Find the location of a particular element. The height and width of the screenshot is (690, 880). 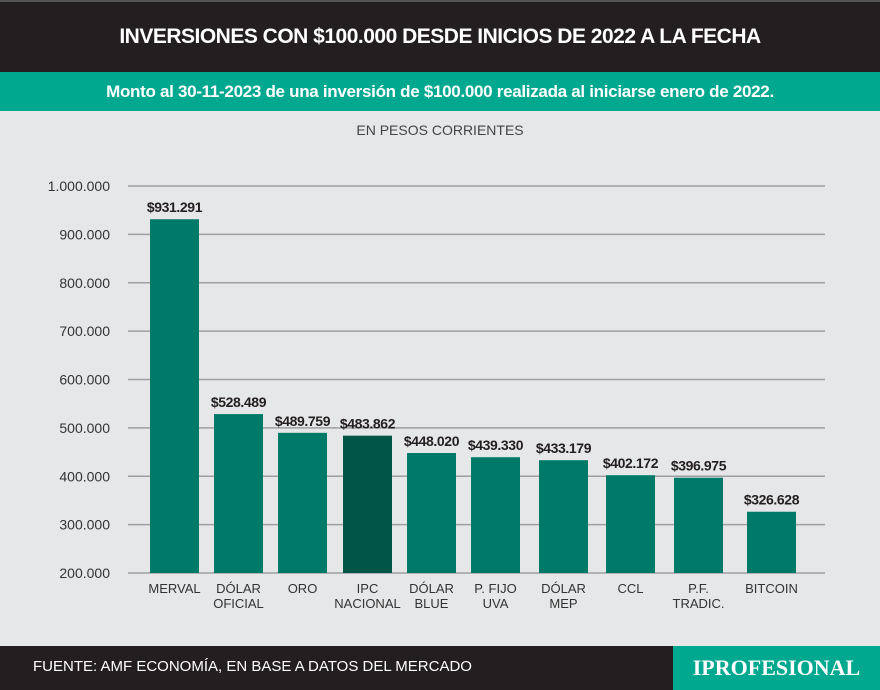

x-tick-label: BITCOIN is located at coordinates (771, 588).